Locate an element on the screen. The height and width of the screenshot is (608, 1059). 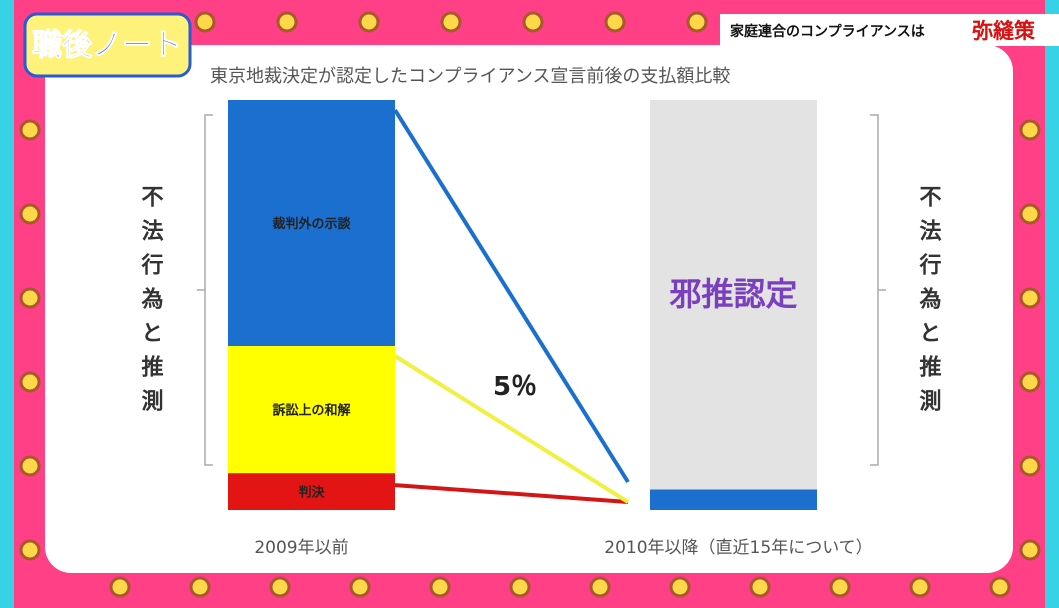
segment-label: 裁判外の示談 is located at coordinates (311, 224).